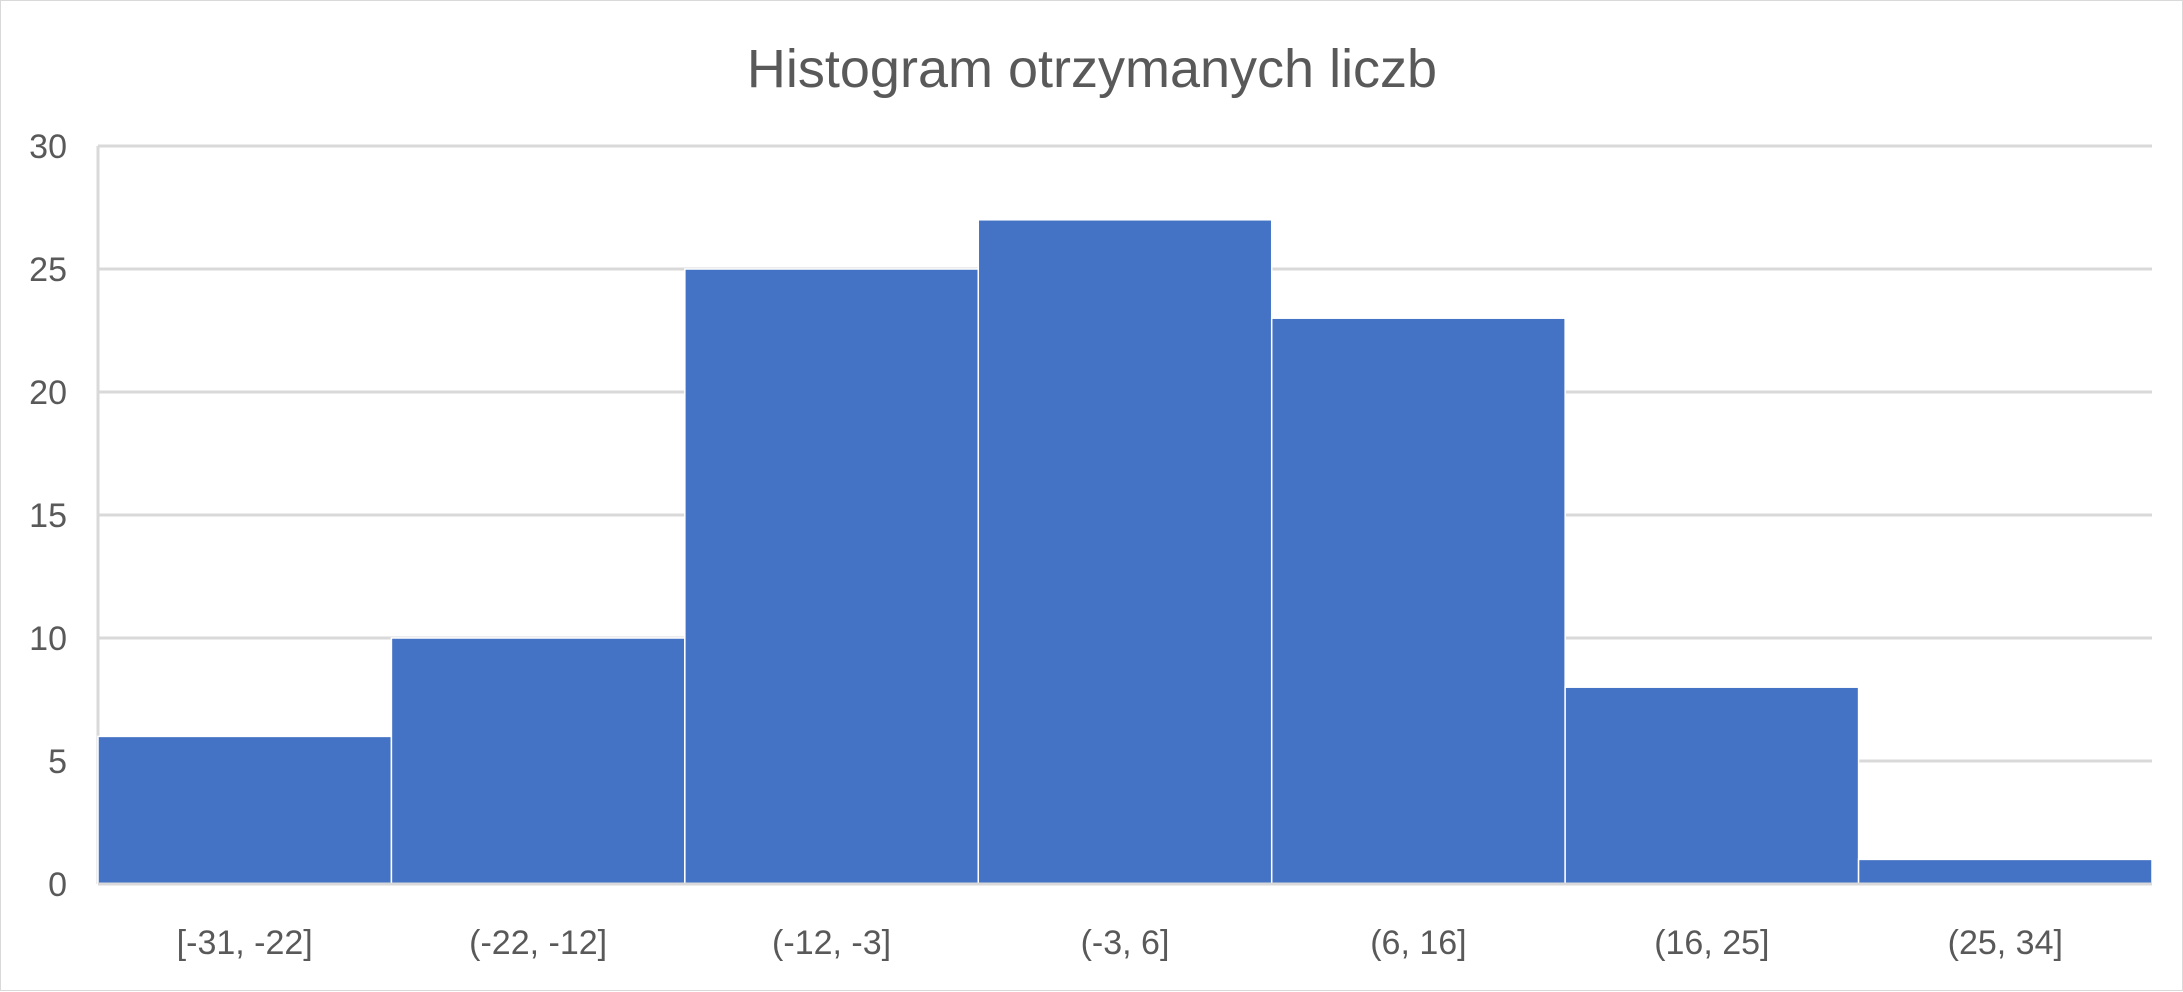  I want to click on x-tick-label: (-22, -12], so click(538, 943).